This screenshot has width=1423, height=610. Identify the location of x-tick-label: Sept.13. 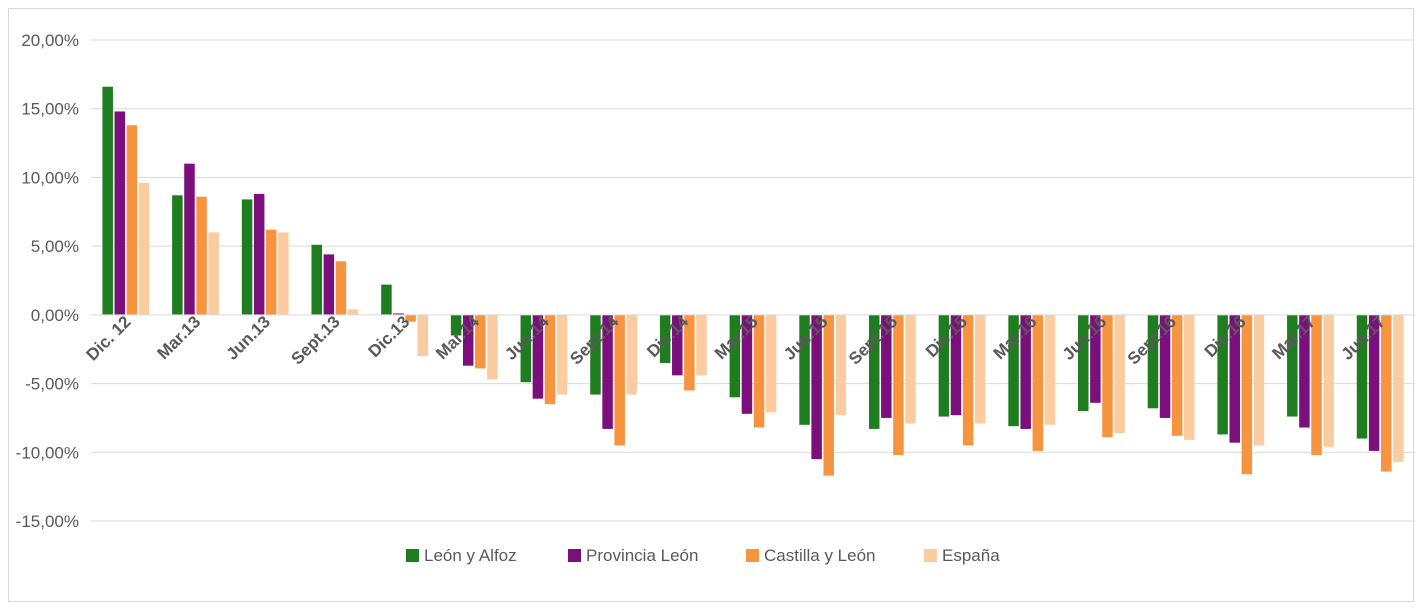
(316, 340).